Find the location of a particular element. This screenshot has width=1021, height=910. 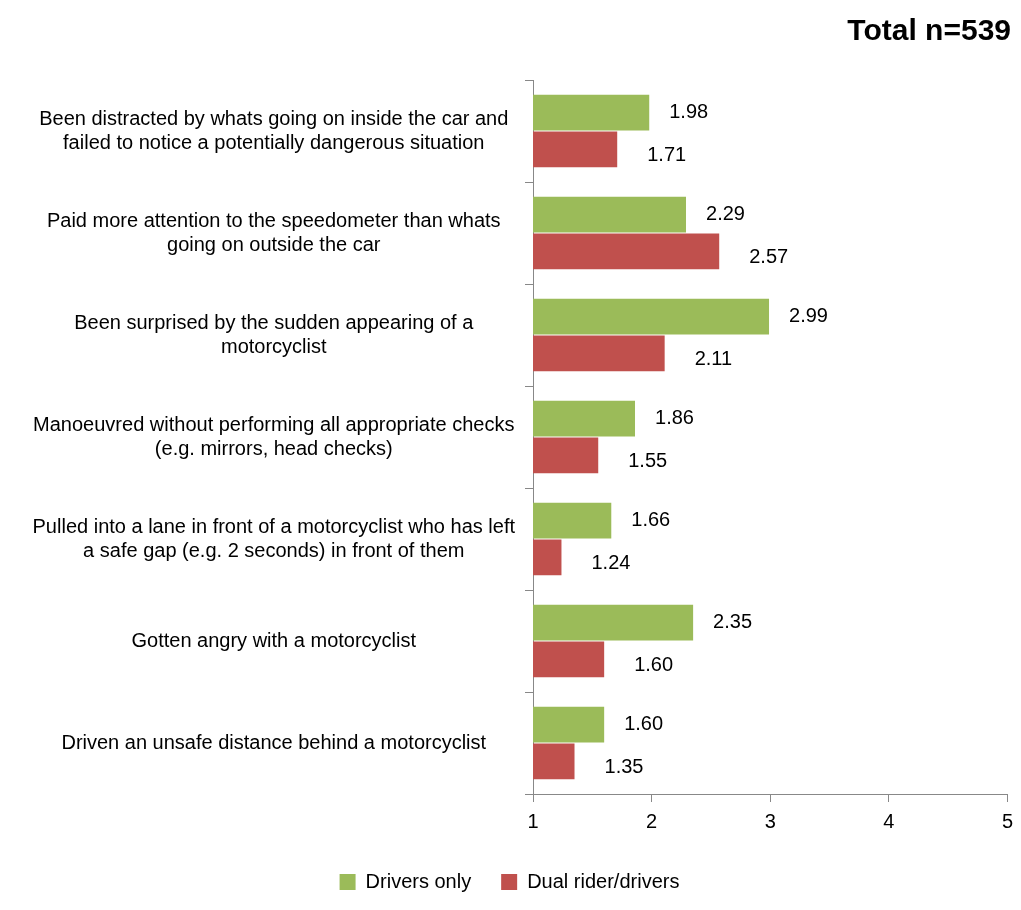

y-tick-label: Been distracted by whats going on inside the car and failed to notice a potentially dangerous situation is located at coordinates (274, 129).